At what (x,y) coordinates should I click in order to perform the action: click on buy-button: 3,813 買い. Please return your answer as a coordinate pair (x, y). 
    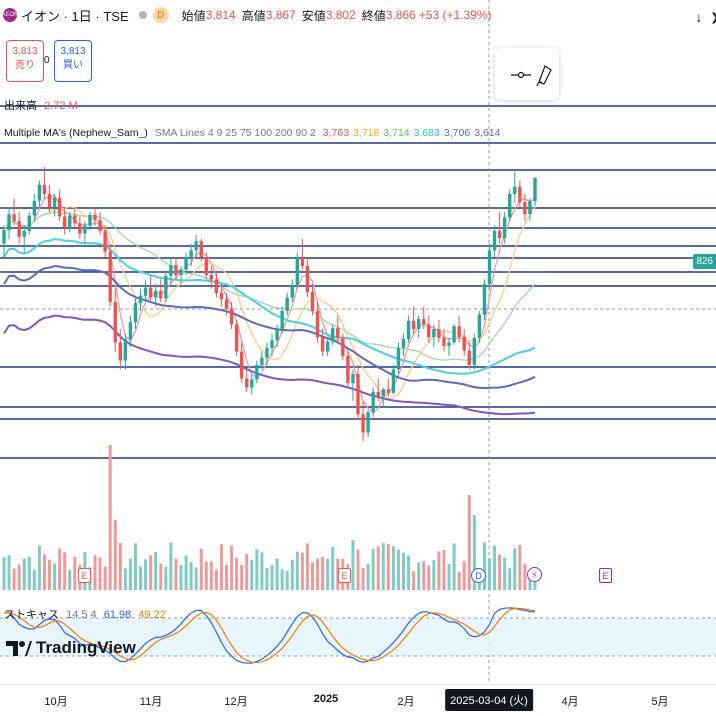
    Looking at the image, I should click on (73, 61).